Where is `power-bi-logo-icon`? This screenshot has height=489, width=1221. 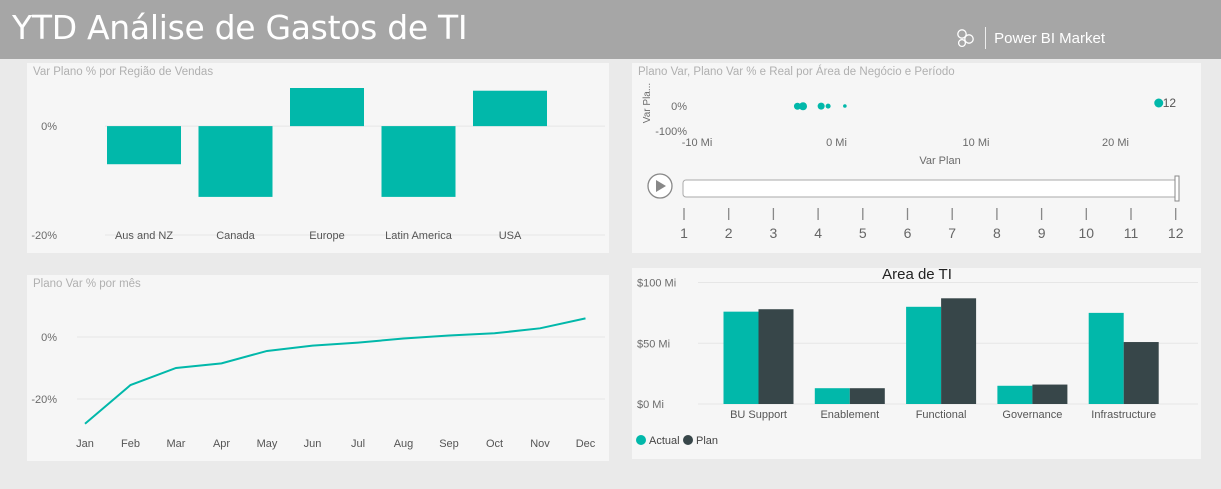
power-bi-logo-icon is located at coordinates (965, 38).